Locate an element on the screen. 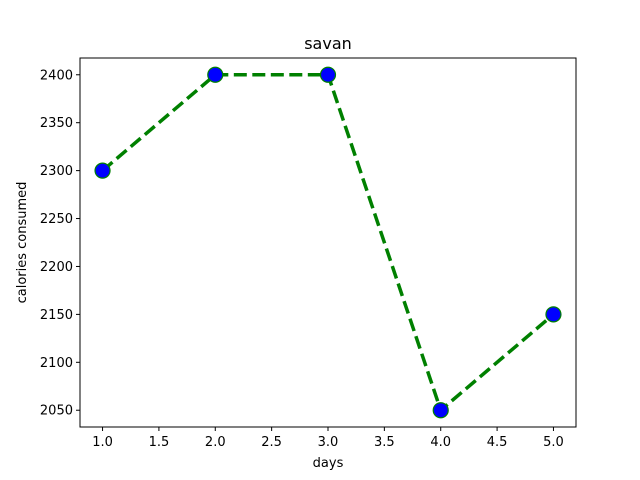 This screenshot has width=640, height=480. x-tick-label: 2.5 is located at coordinates (271, 442).